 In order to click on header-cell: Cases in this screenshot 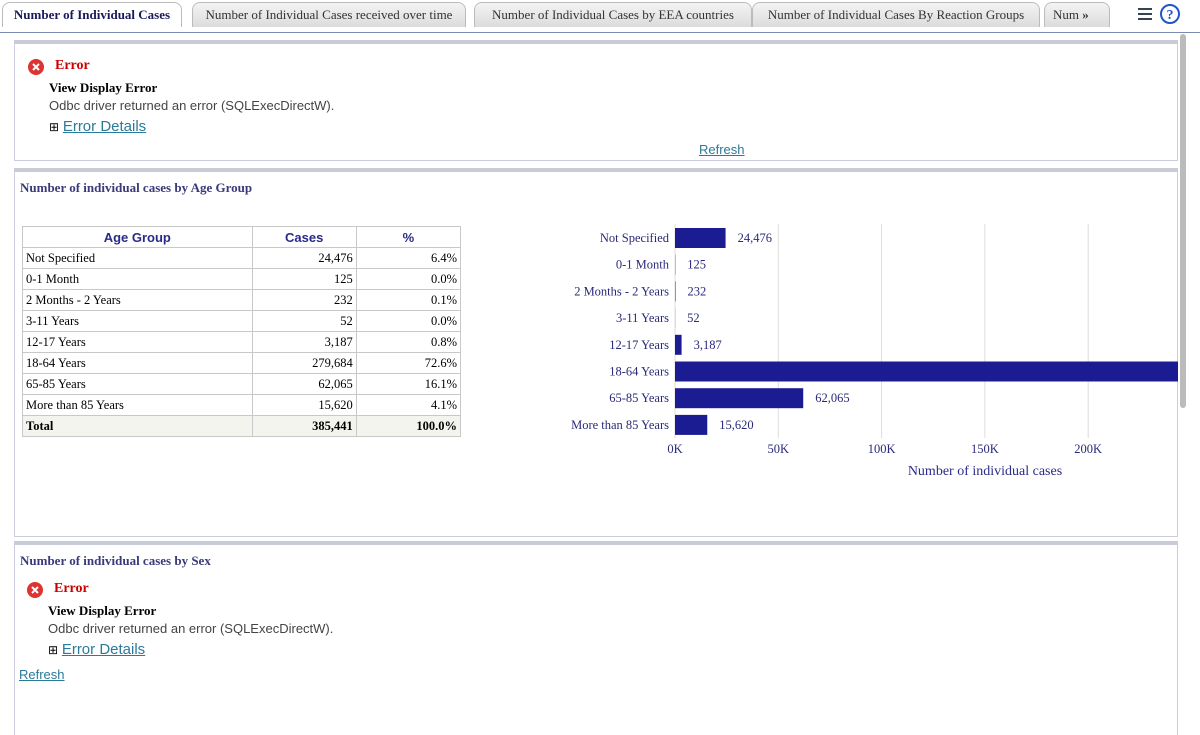, I will do `click(304, 237)`.